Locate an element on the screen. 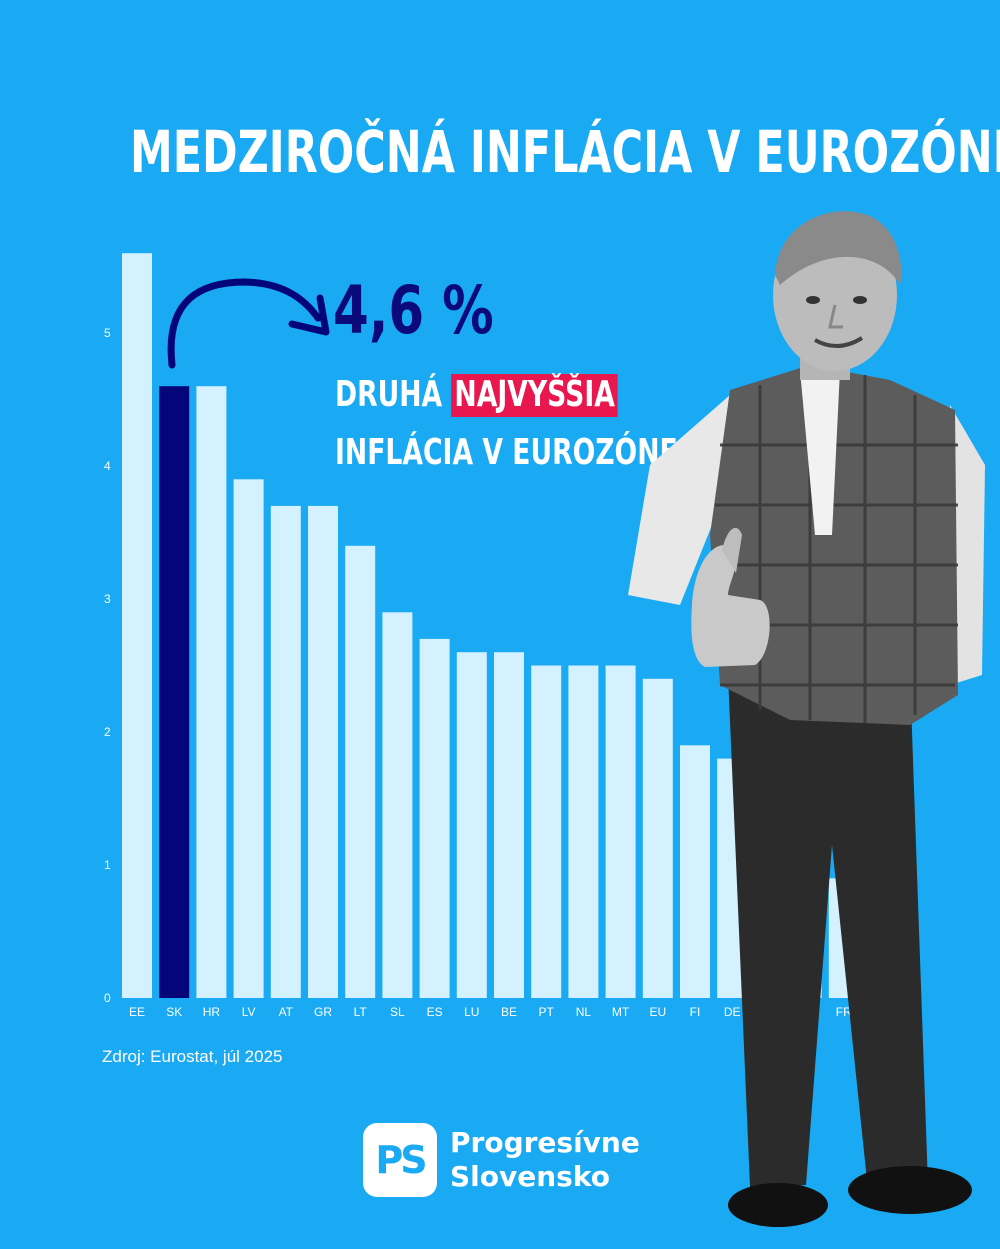  y-tick-label: 1 is located at coordinates (107, 865).